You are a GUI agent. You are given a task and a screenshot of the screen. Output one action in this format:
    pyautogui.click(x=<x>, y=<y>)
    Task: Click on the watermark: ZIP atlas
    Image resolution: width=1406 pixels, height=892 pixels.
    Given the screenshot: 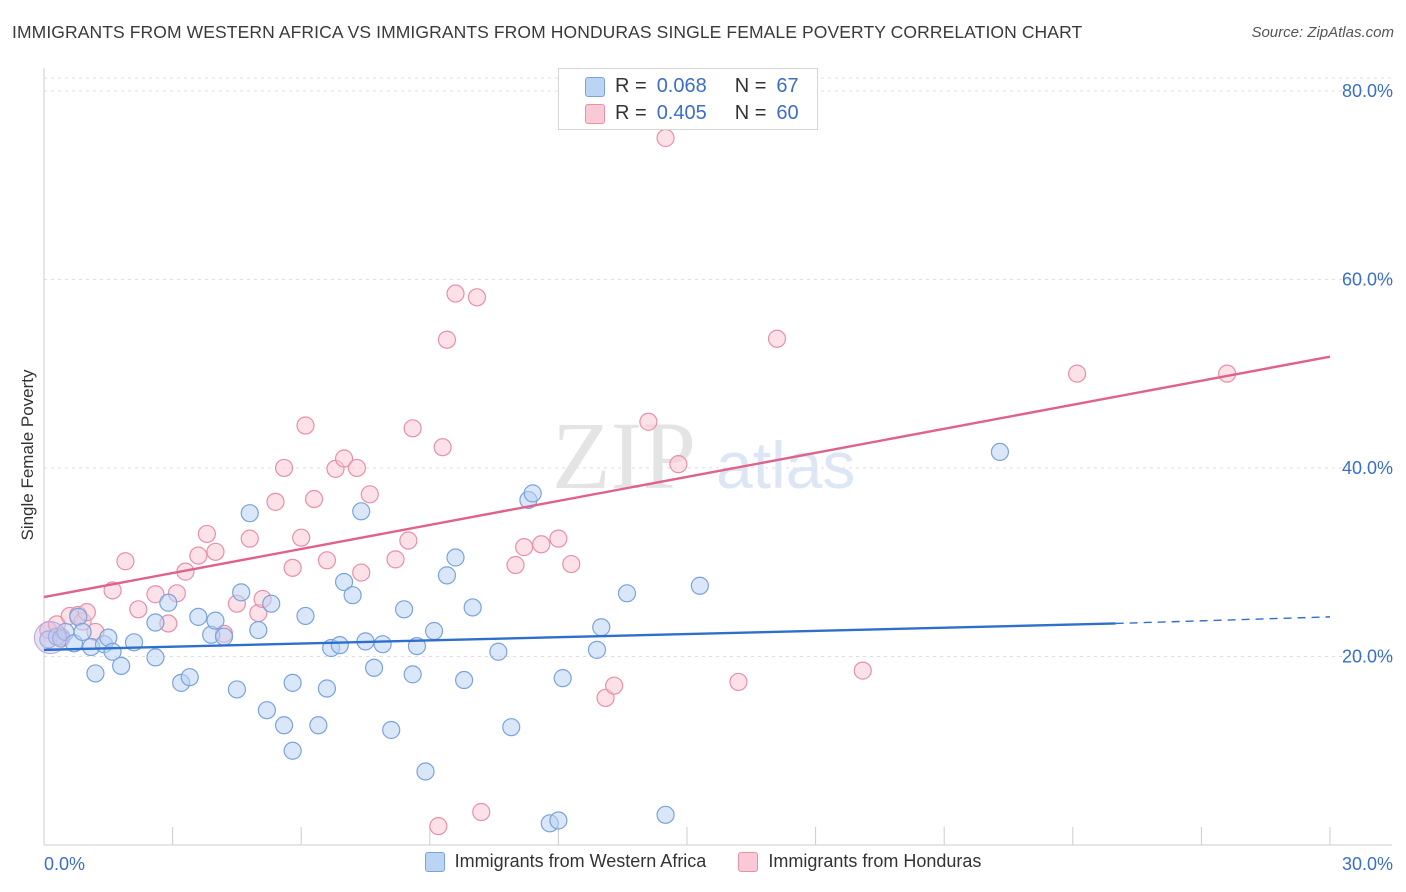 What is the action you would take?
    pyautogui.click(x=703, y=455)
    